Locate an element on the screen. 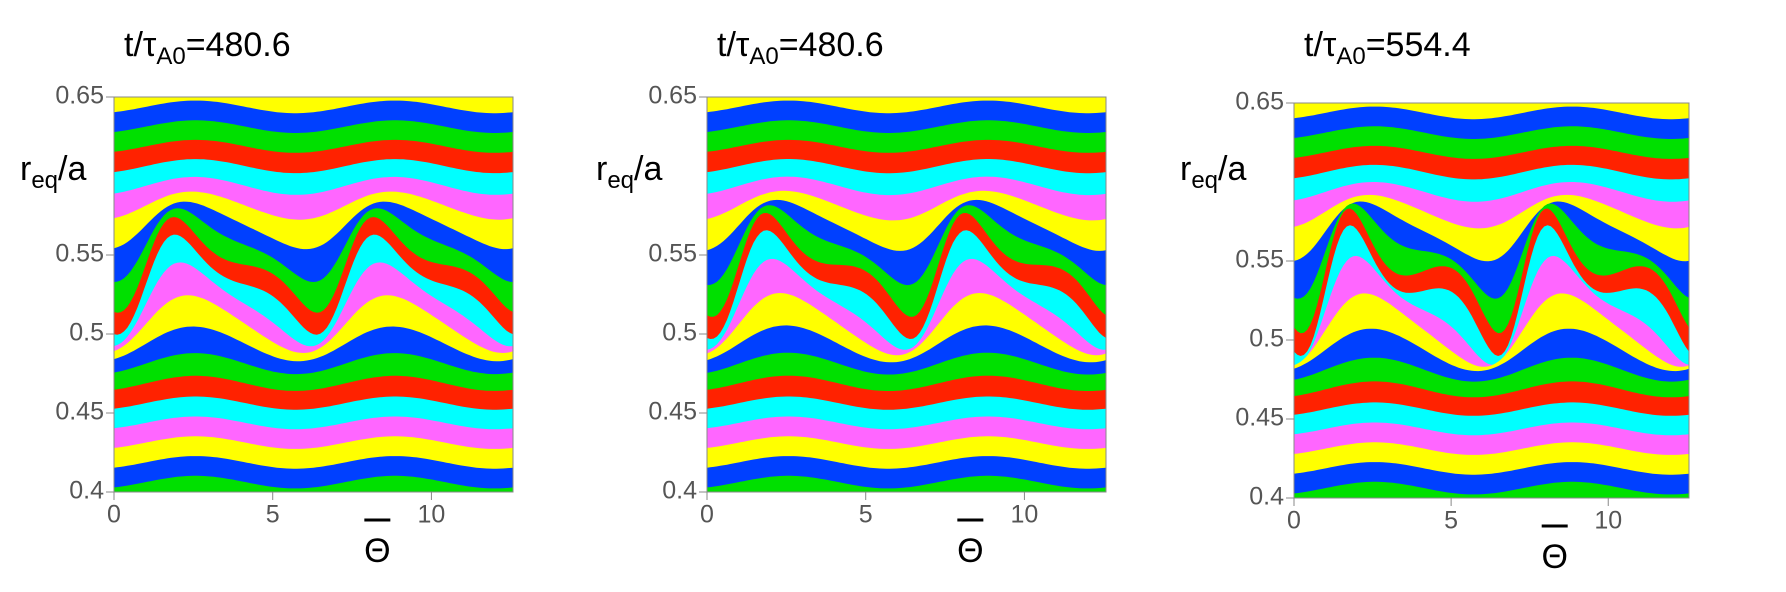 The height and width of the screenshot is (592, 1786). title-part: =554.4 is located at coordinates (1418, 45).